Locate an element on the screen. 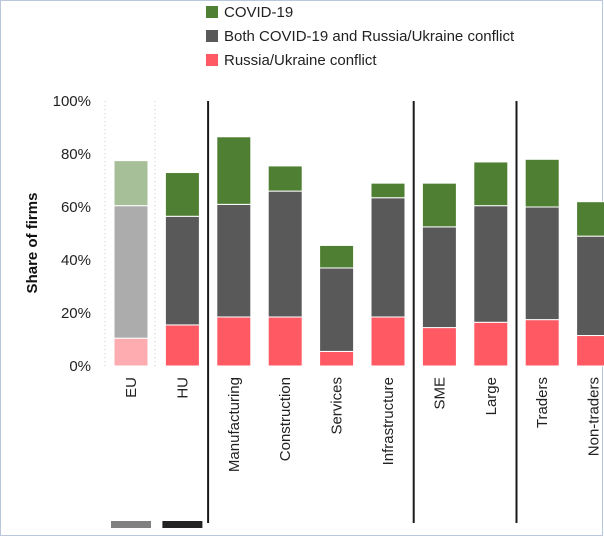 The image size is (604, 538). bar-eu-russia-ukraine-conflict is located at coordinates (131, 352).